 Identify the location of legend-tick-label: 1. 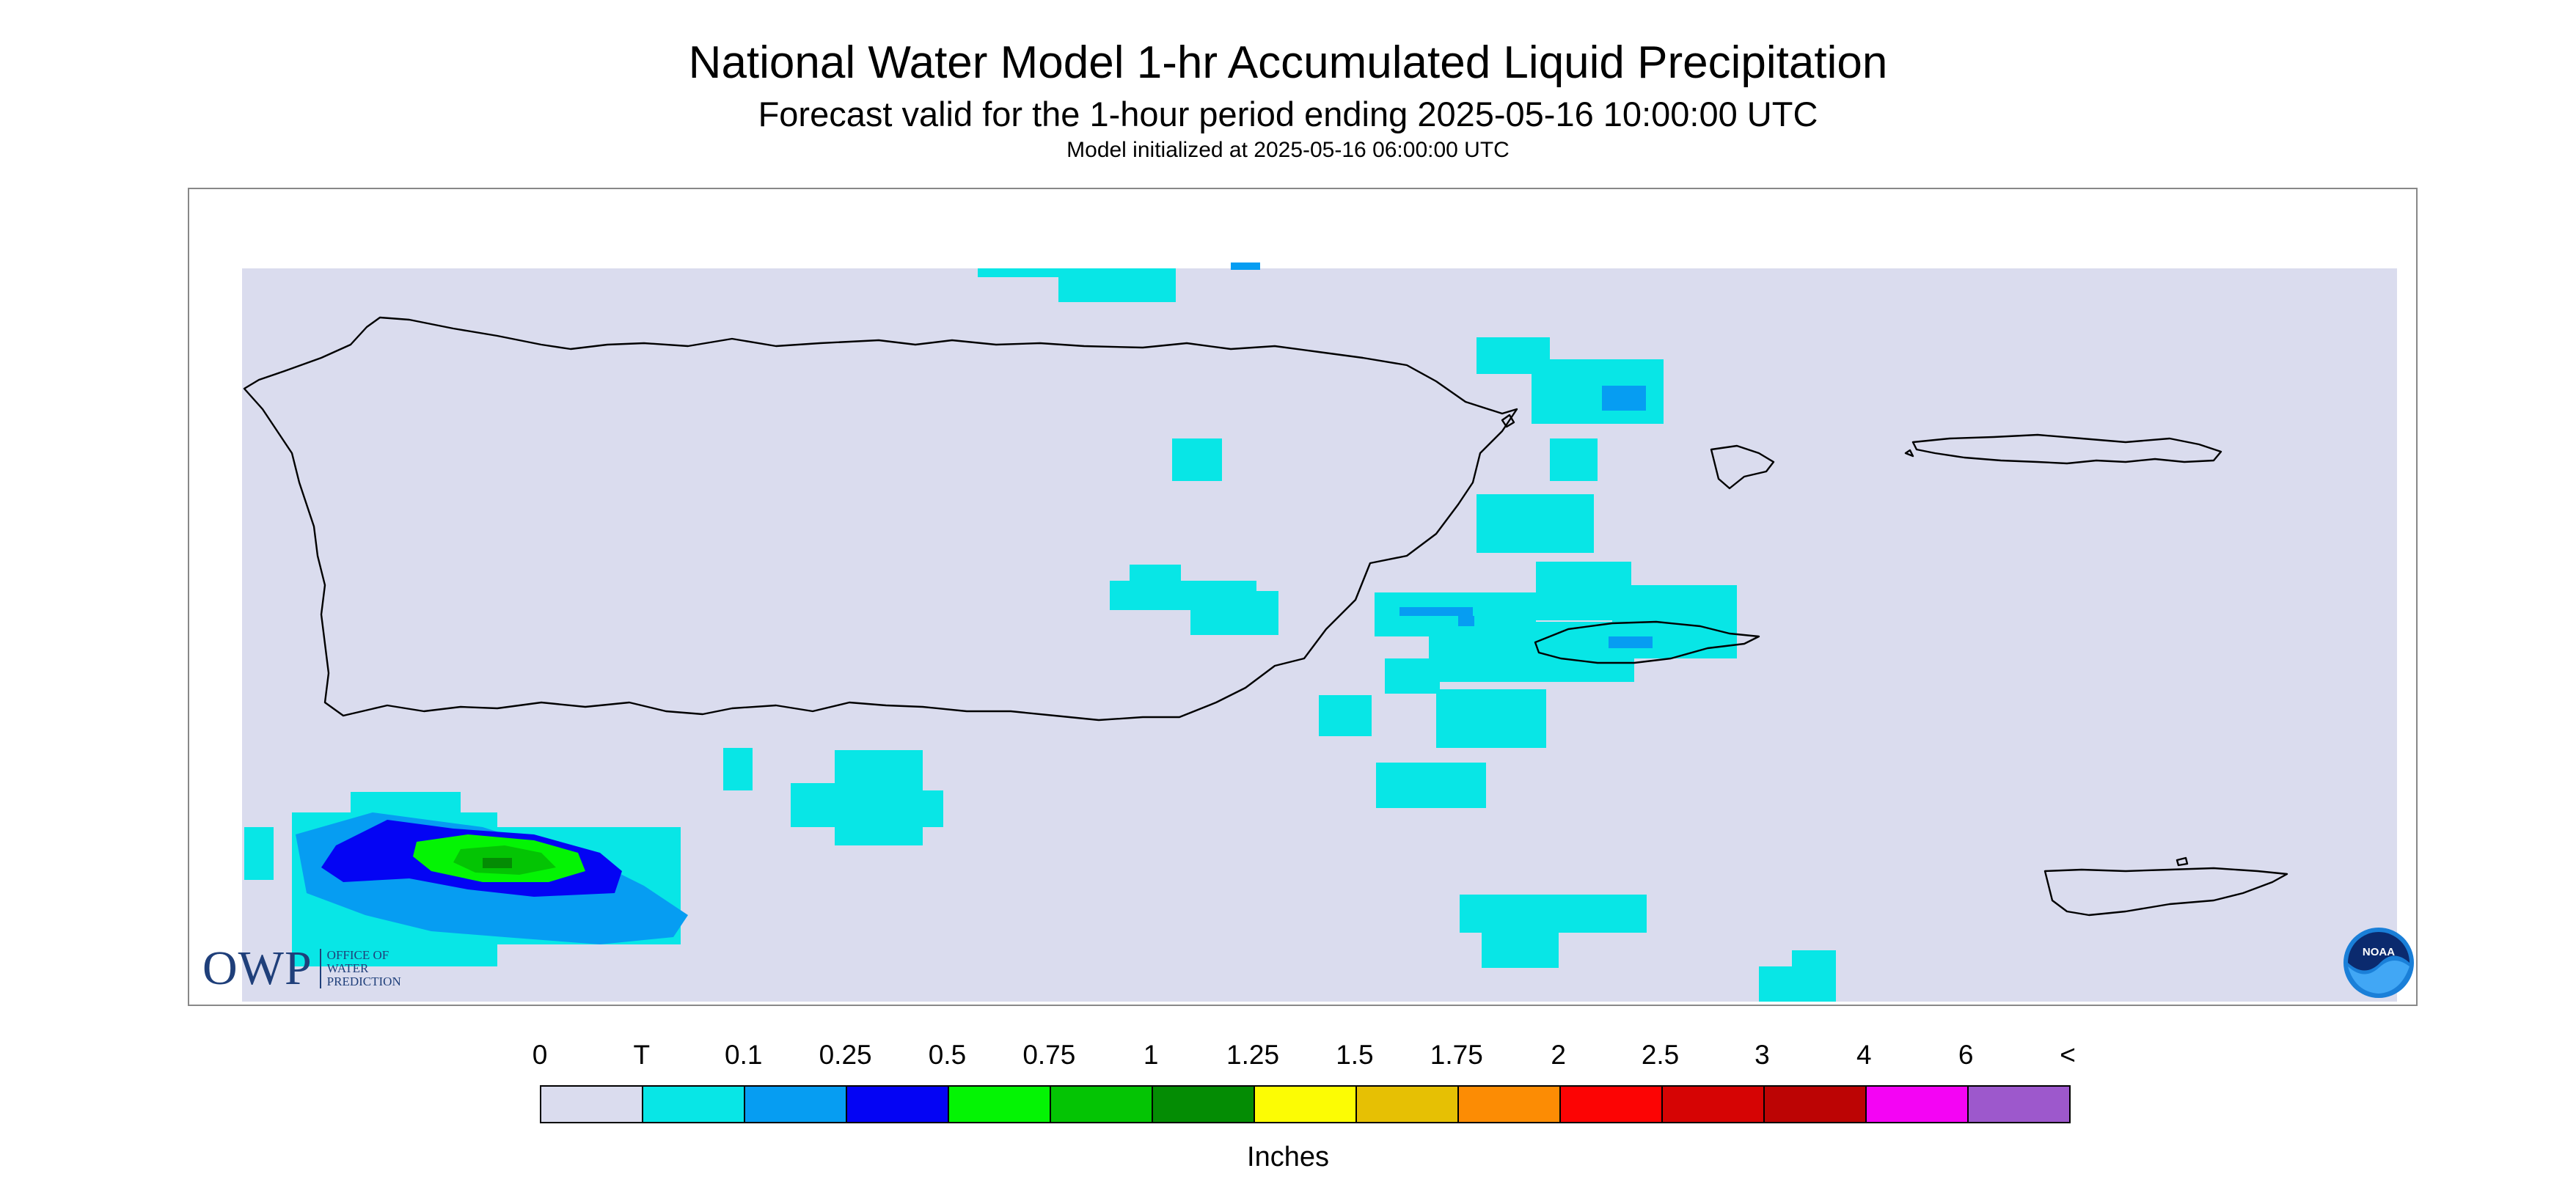
(1151, 1055).